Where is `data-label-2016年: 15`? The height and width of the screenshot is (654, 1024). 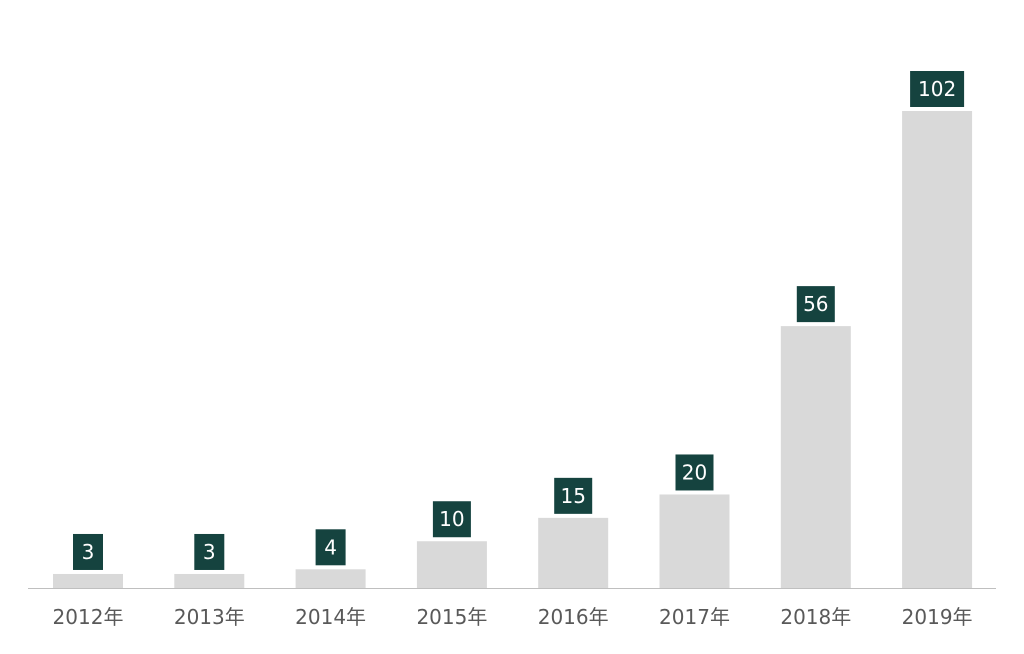 data-label-2016年: 15 is located at coordinates (573, 495).